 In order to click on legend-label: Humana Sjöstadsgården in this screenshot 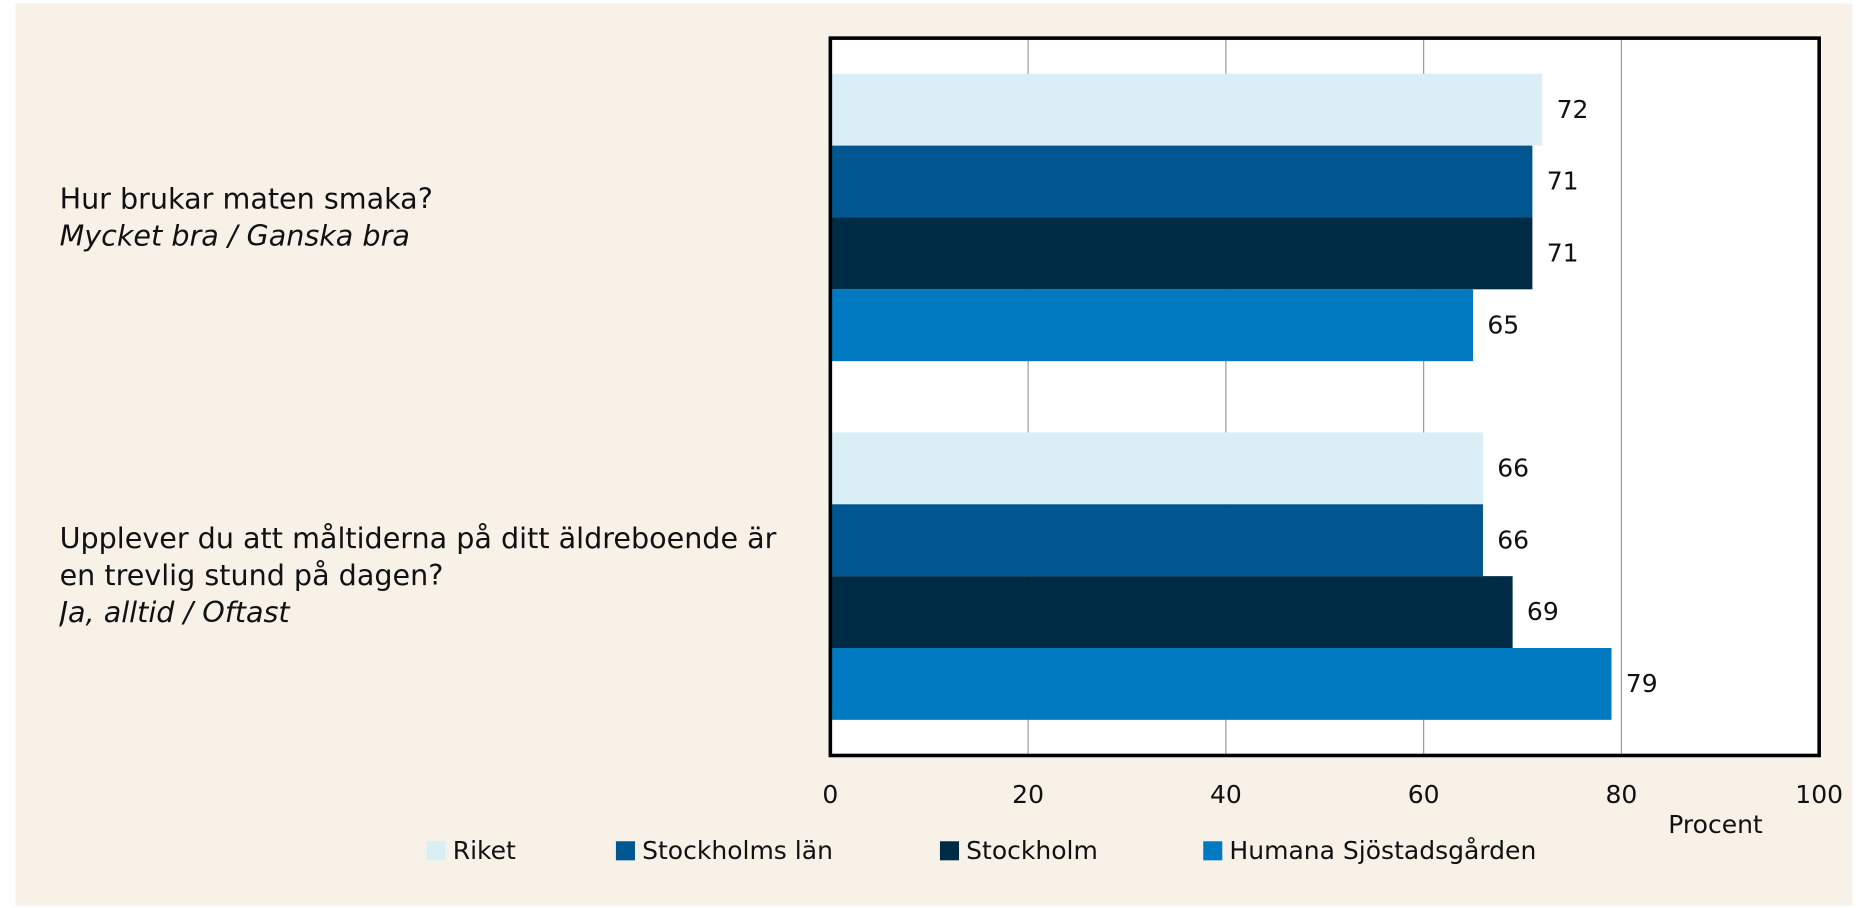, I will do `click(1382, 850)`.